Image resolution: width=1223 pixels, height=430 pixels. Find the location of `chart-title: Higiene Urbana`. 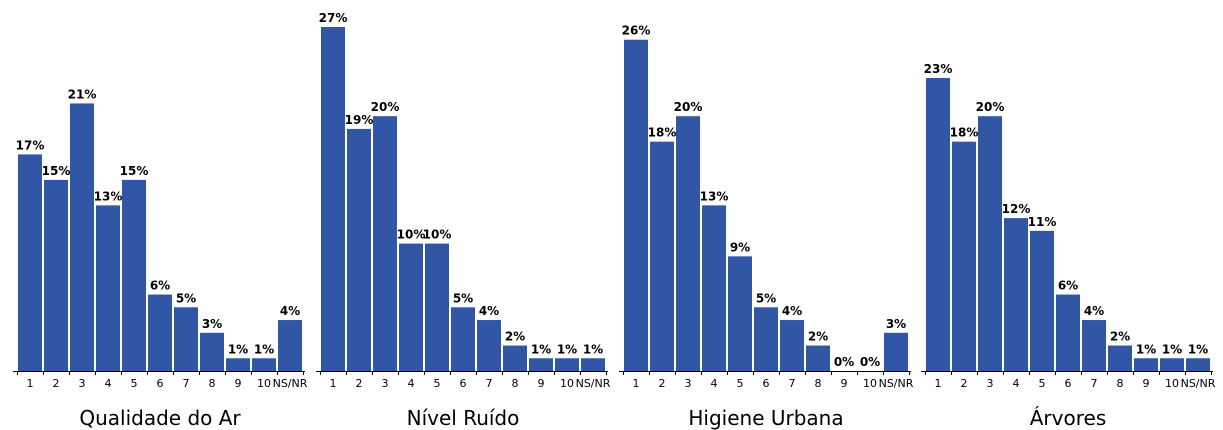

chart-title: Higiene Urbana is located at coordinates (765, 418).